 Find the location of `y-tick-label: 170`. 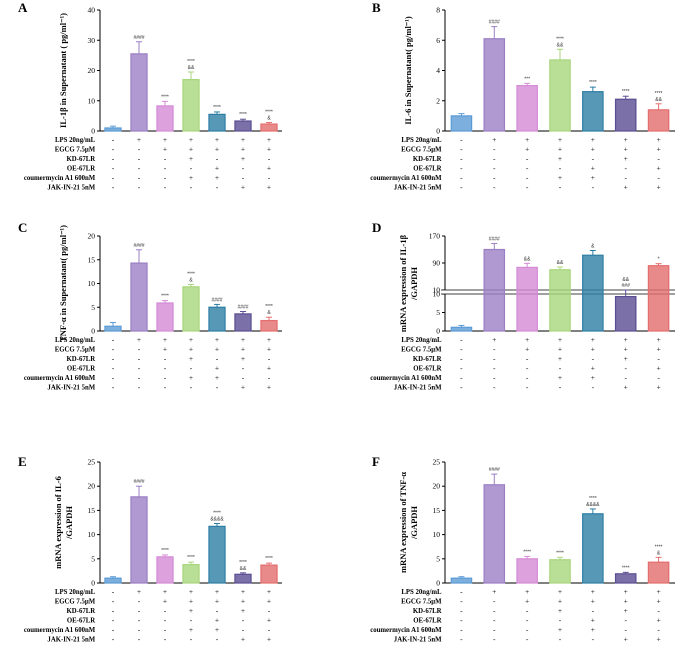

y-tick-label: 170 is located at coordinates (435, 236).